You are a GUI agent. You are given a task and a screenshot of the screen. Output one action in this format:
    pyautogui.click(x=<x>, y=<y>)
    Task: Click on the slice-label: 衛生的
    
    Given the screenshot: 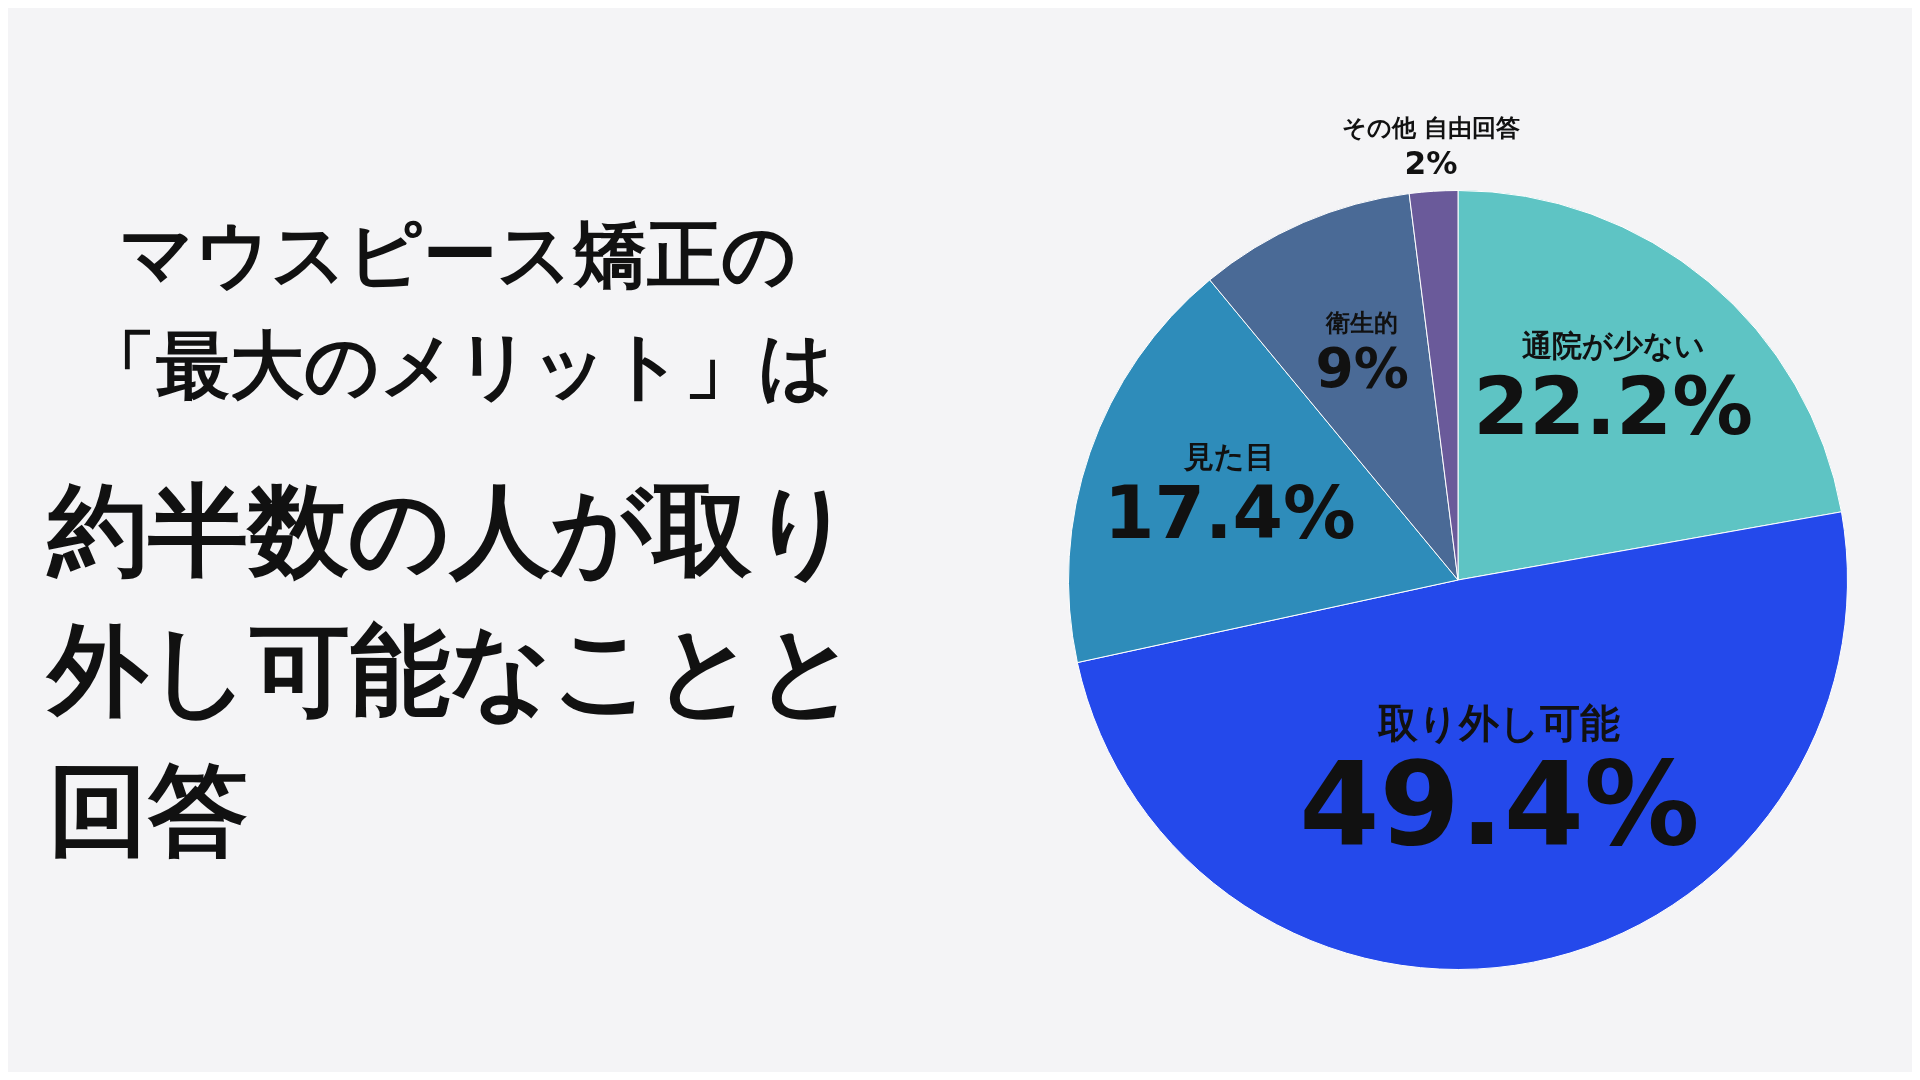 What is the action you would take?
    pyautogui.click(x=1362, y=323)
    